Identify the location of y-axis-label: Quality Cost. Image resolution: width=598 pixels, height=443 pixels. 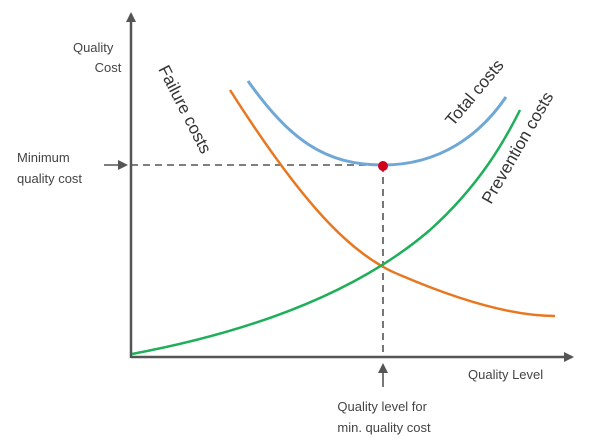
(97, 57).